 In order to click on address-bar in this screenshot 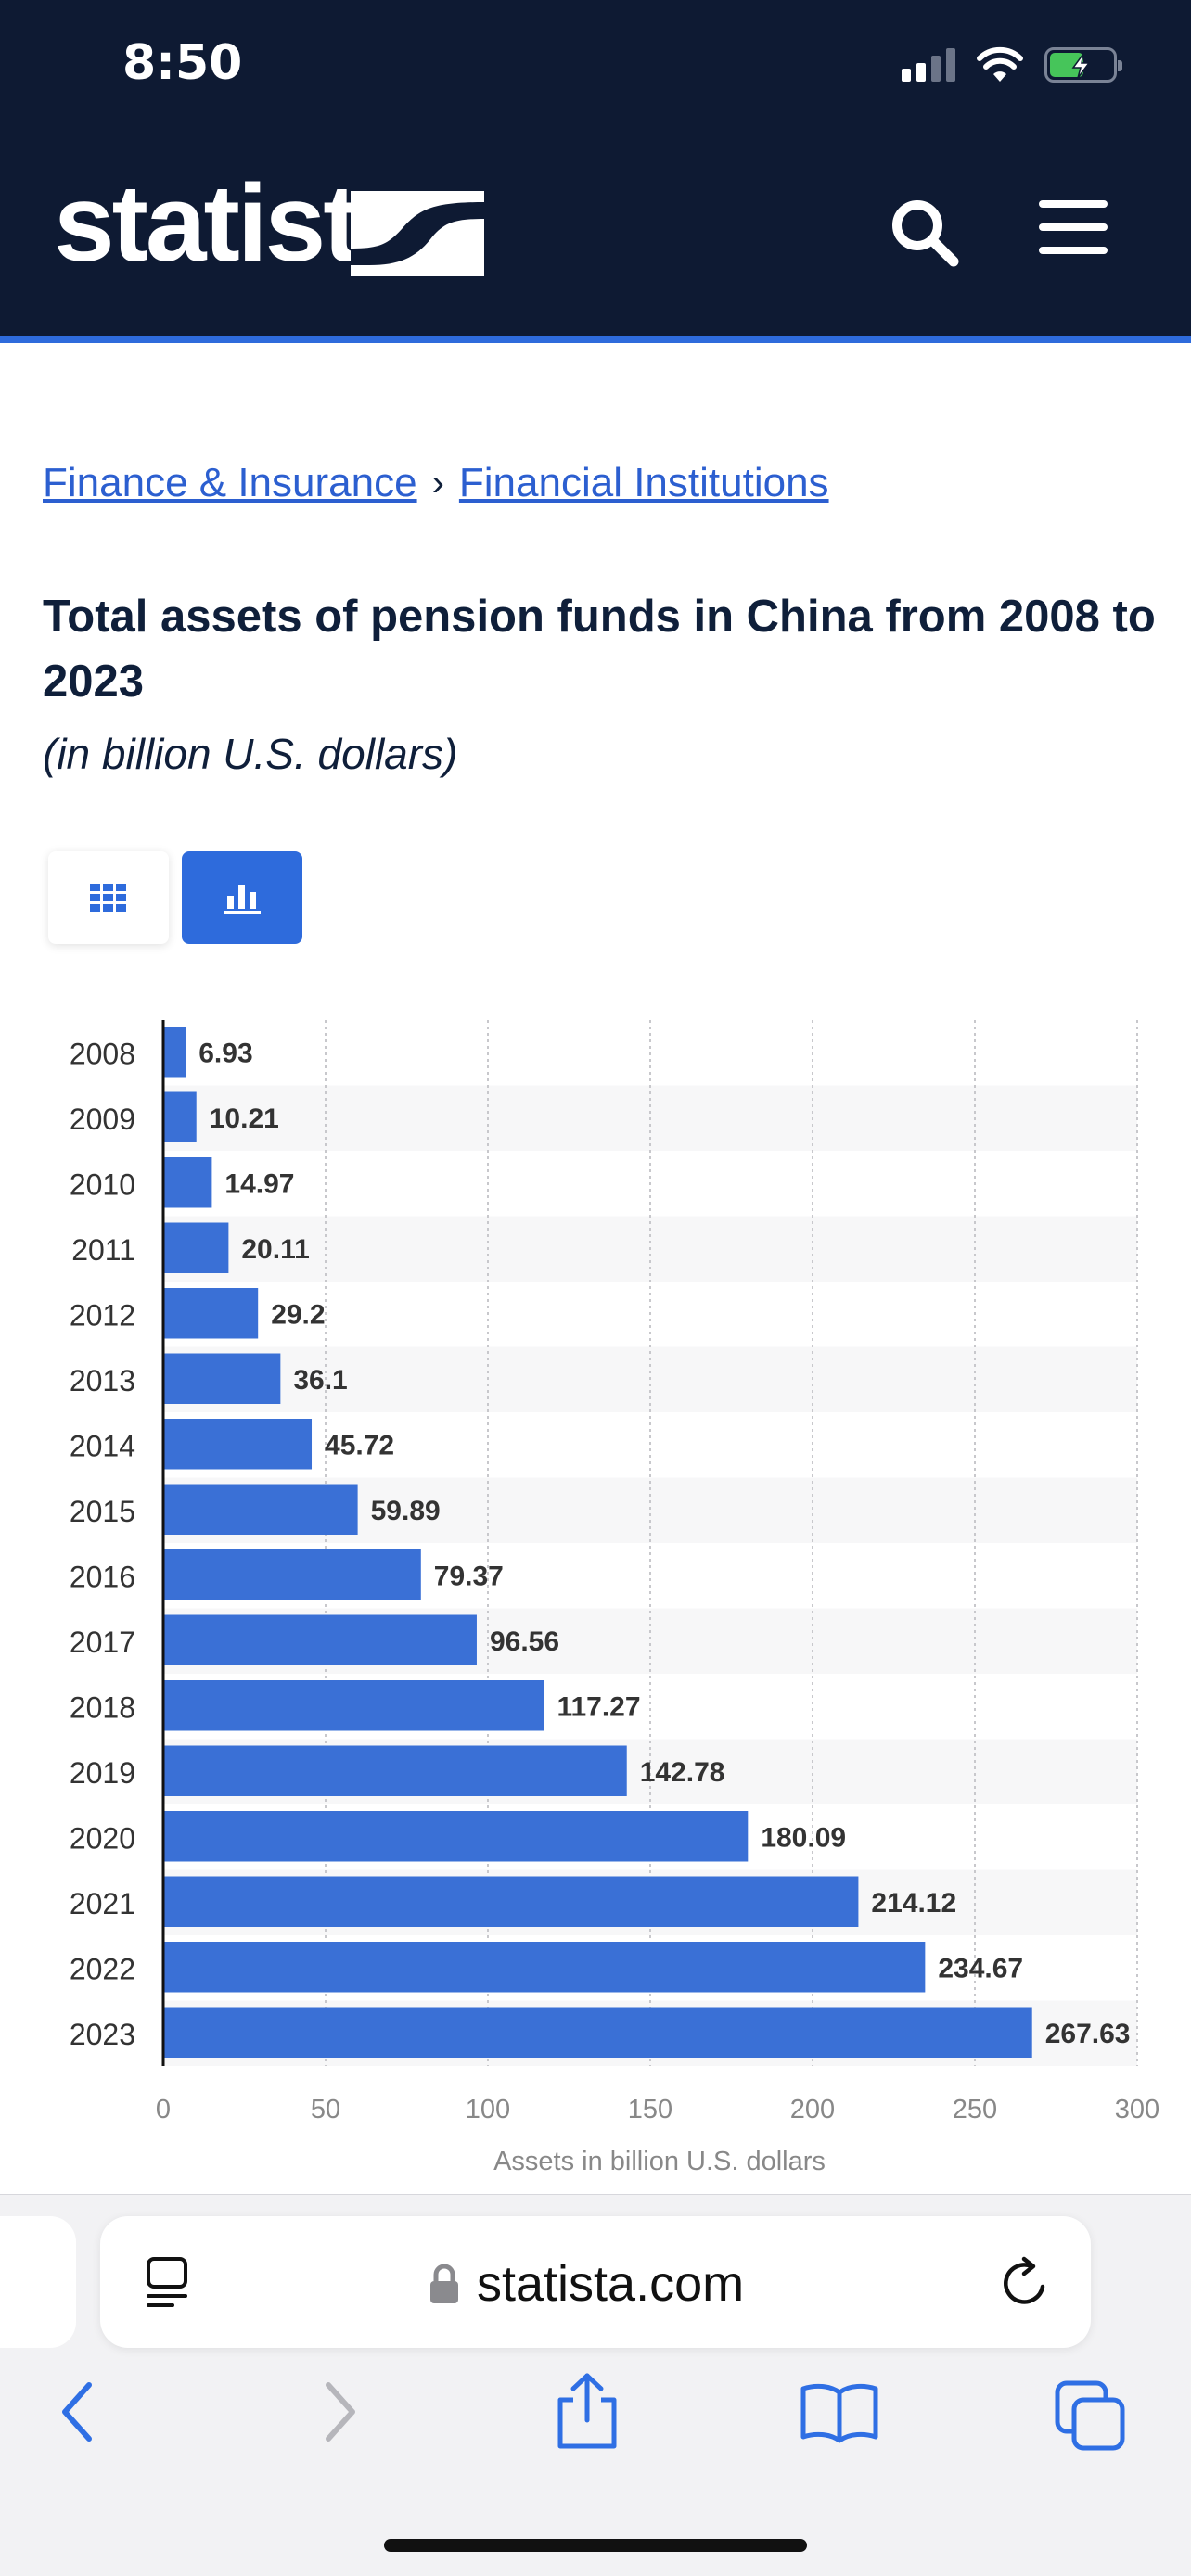, I will do `click(595, 2282)`.